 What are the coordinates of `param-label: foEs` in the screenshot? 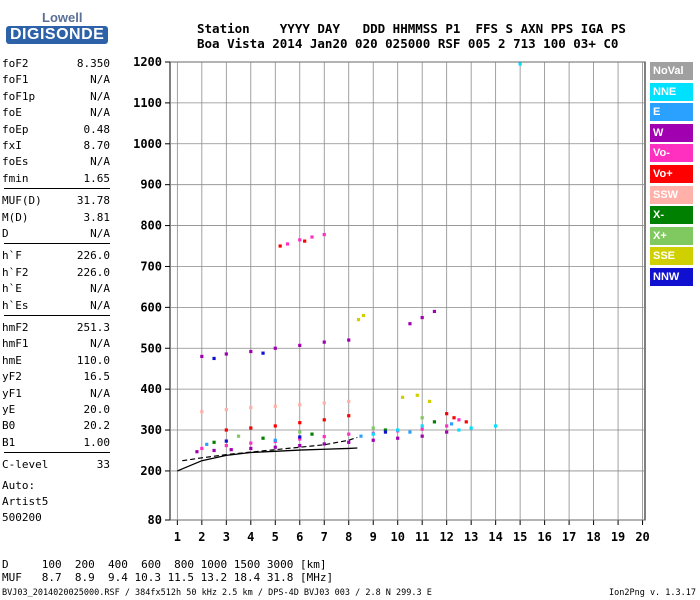 It's located at (15, 162).